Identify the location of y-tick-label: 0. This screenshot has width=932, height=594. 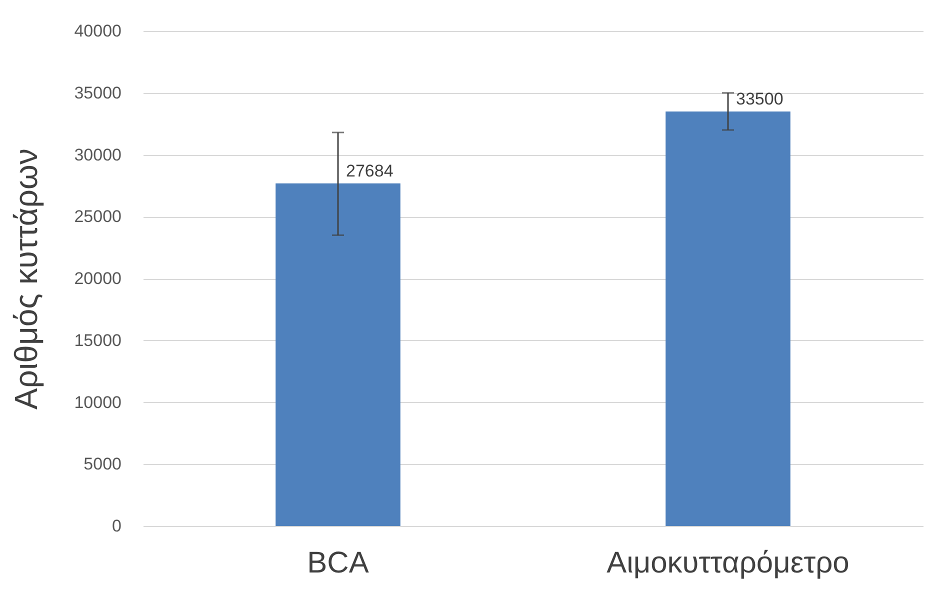
(117, 526).